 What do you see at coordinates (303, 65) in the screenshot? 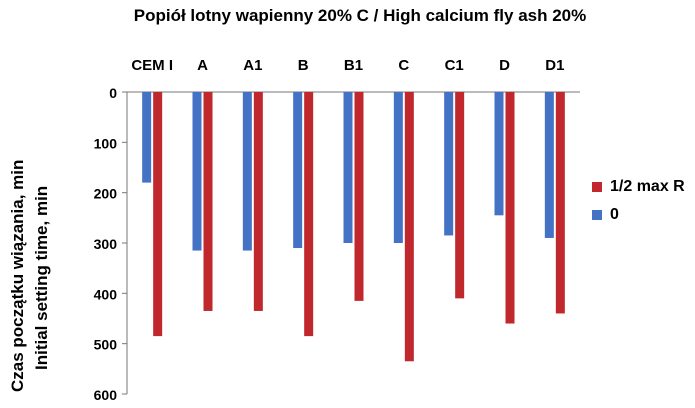
I see `x-tick-label: B` at bounding box center [303, 65].